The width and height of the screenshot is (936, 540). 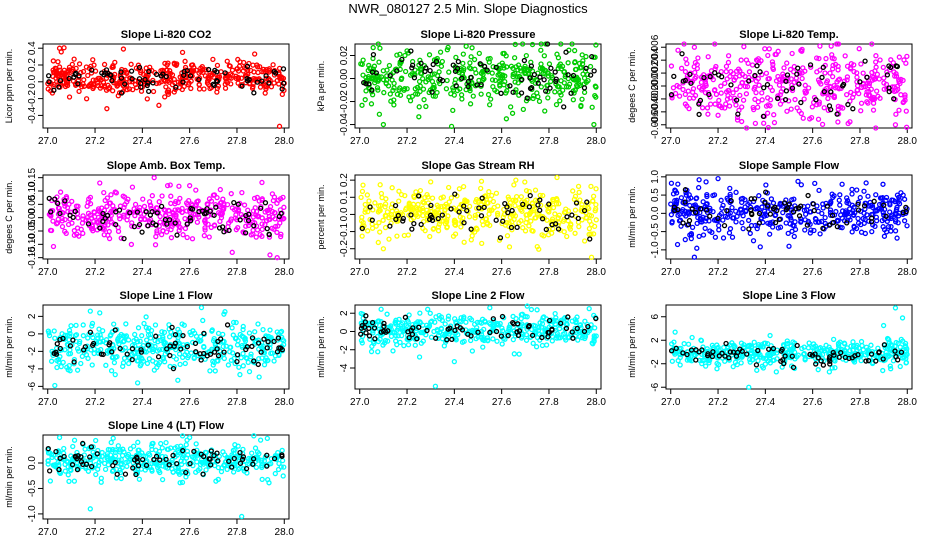 I want to click on y-axis-label: Licor ppm per min., so click(x=9, y=86).